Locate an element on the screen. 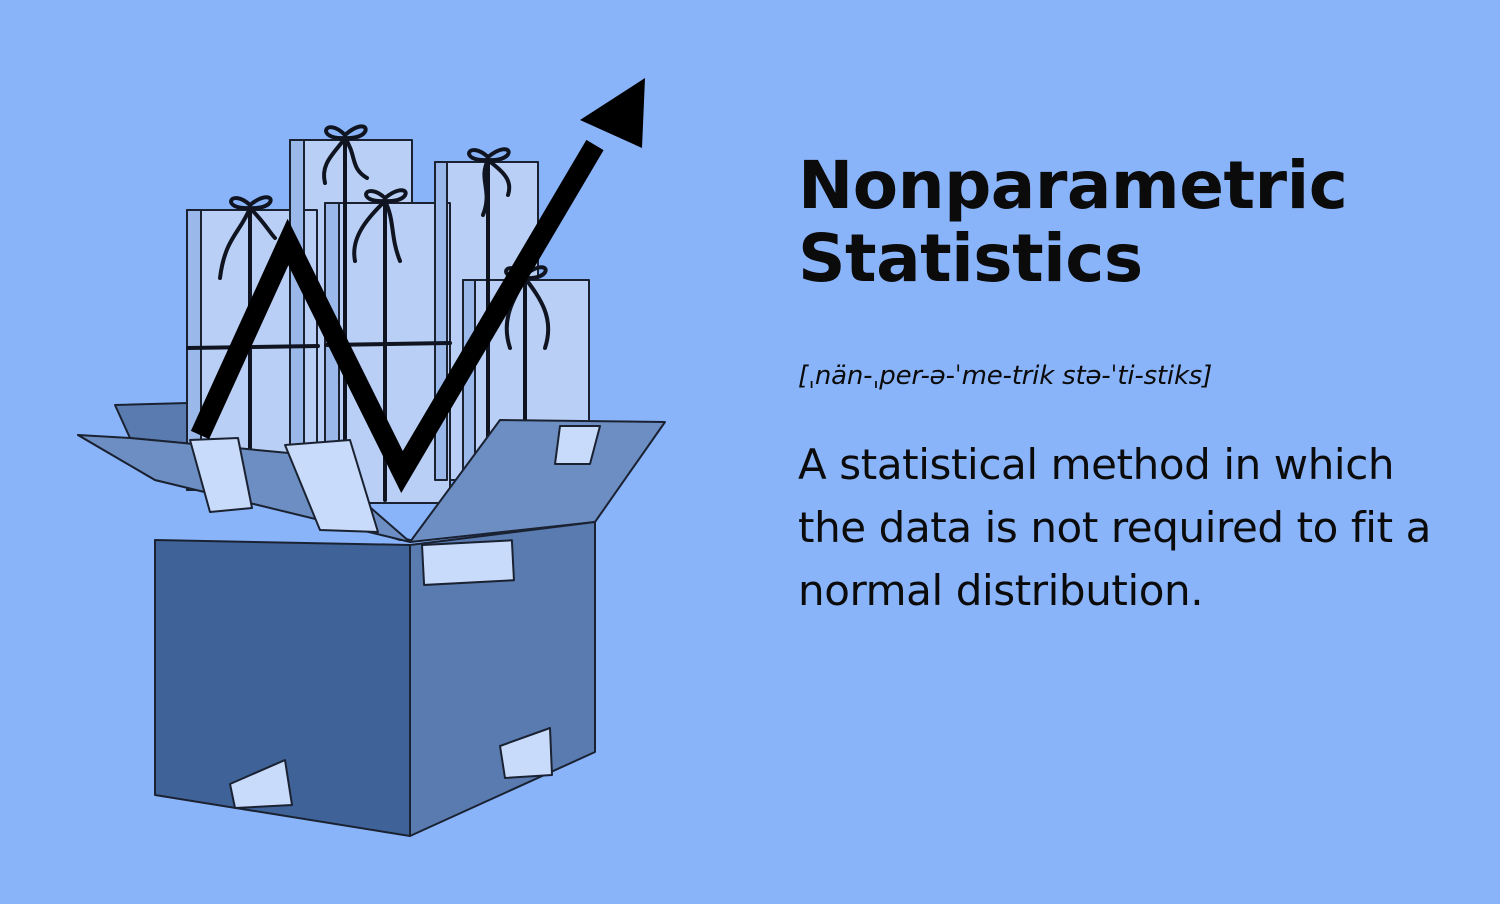  term-title: Nonparametric Statistics is located at coordinates (1128, 222).